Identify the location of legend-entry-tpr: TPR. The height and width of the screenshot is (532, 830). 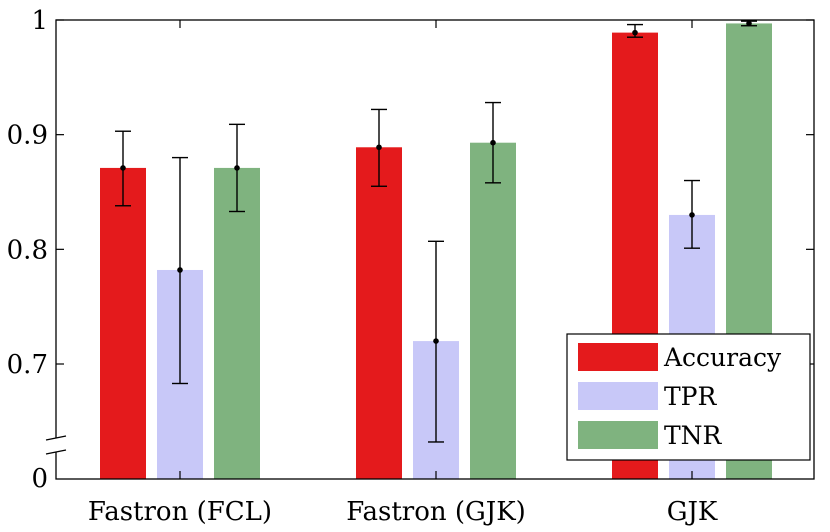
(647, 396).